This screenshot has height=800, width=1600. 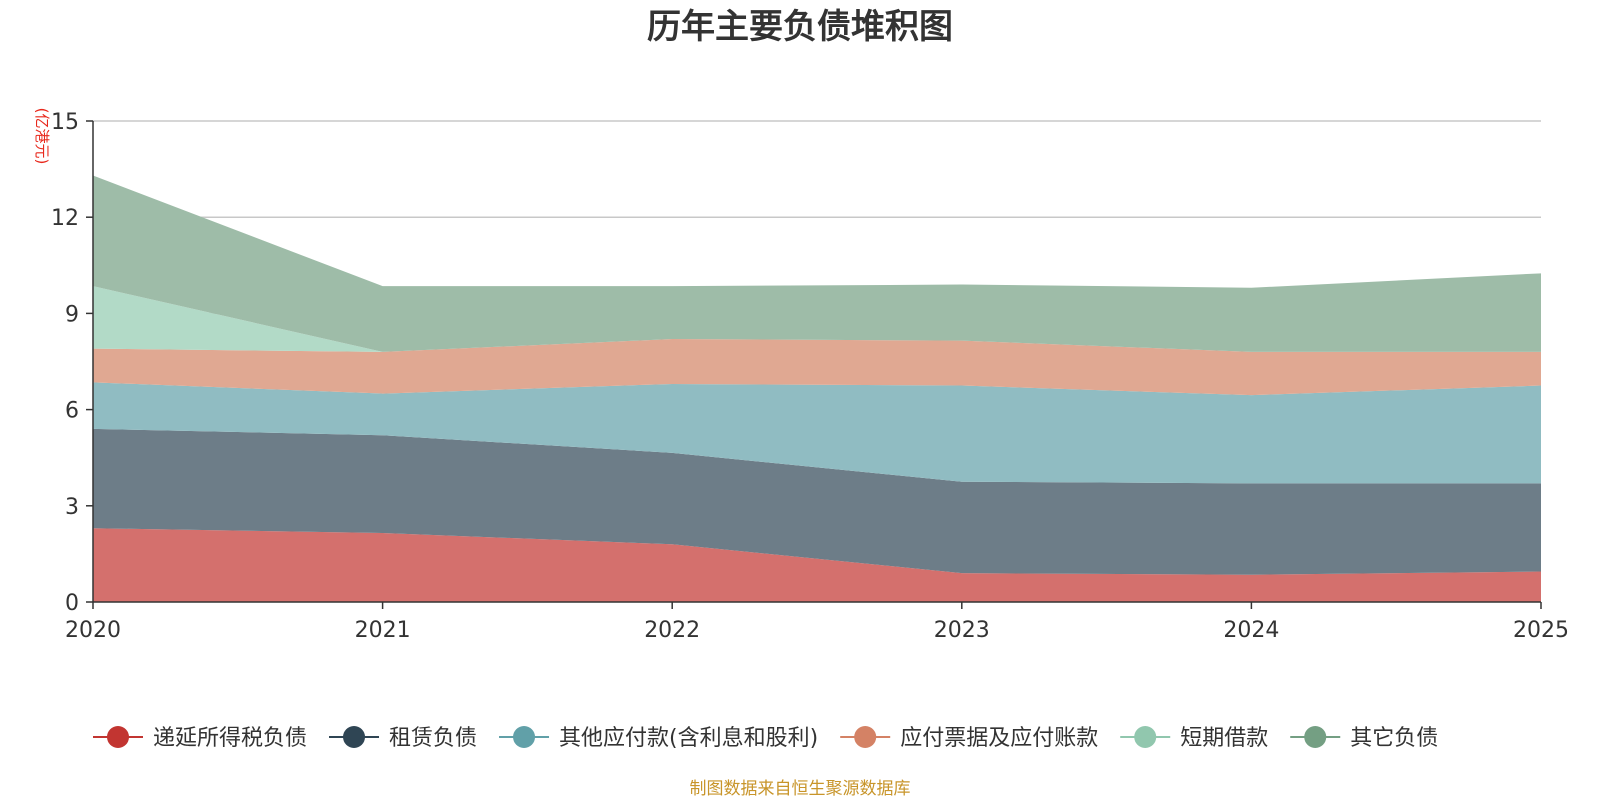 I want to click on legend-label: 短期借款, so click(x=1224, y=738).